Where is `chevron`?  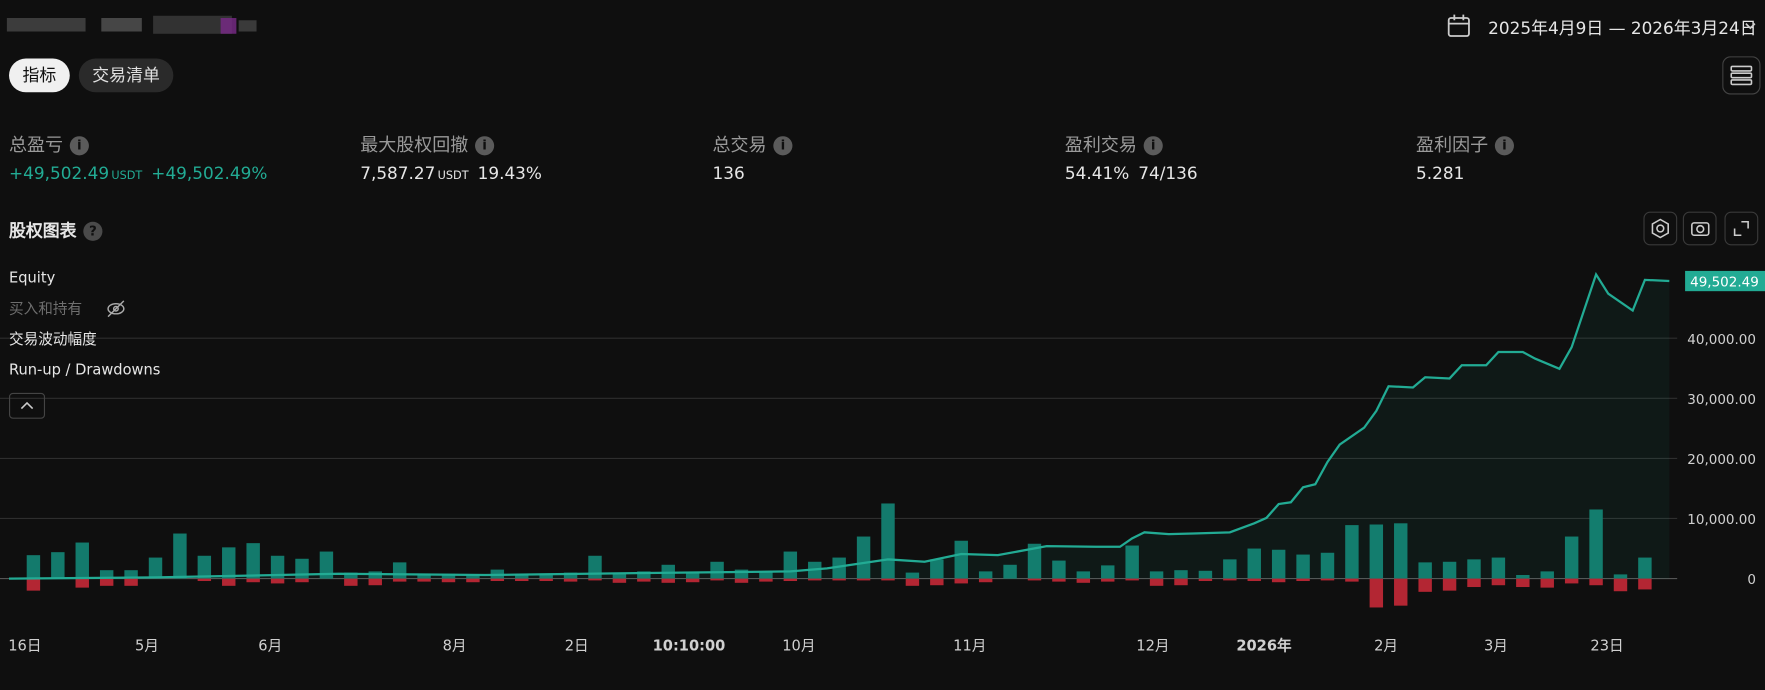 chevron is located at coordinates (1751, 25).